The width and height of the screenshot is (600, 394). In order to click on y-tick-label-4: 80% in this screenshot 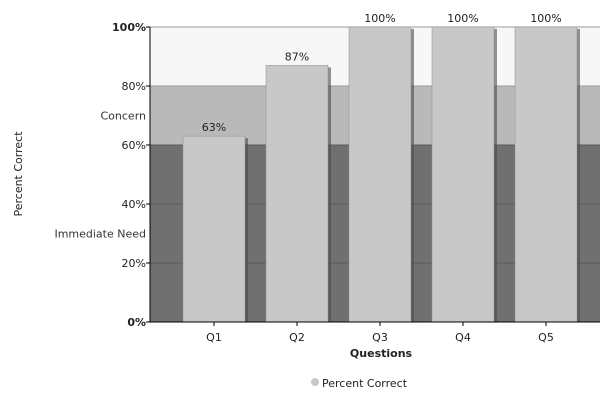, I will do `click(134, 86)`.